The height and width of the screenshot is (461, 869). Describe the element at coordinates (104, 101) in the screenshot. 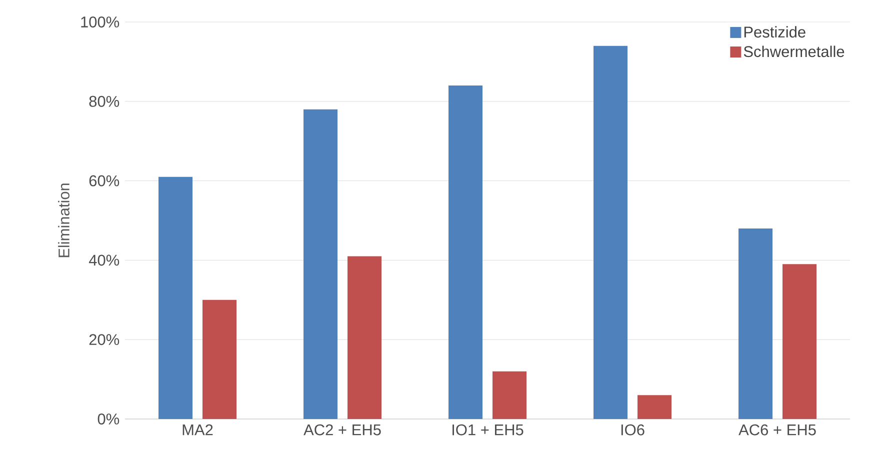

I see `y-tick-label: 80%` at that location.